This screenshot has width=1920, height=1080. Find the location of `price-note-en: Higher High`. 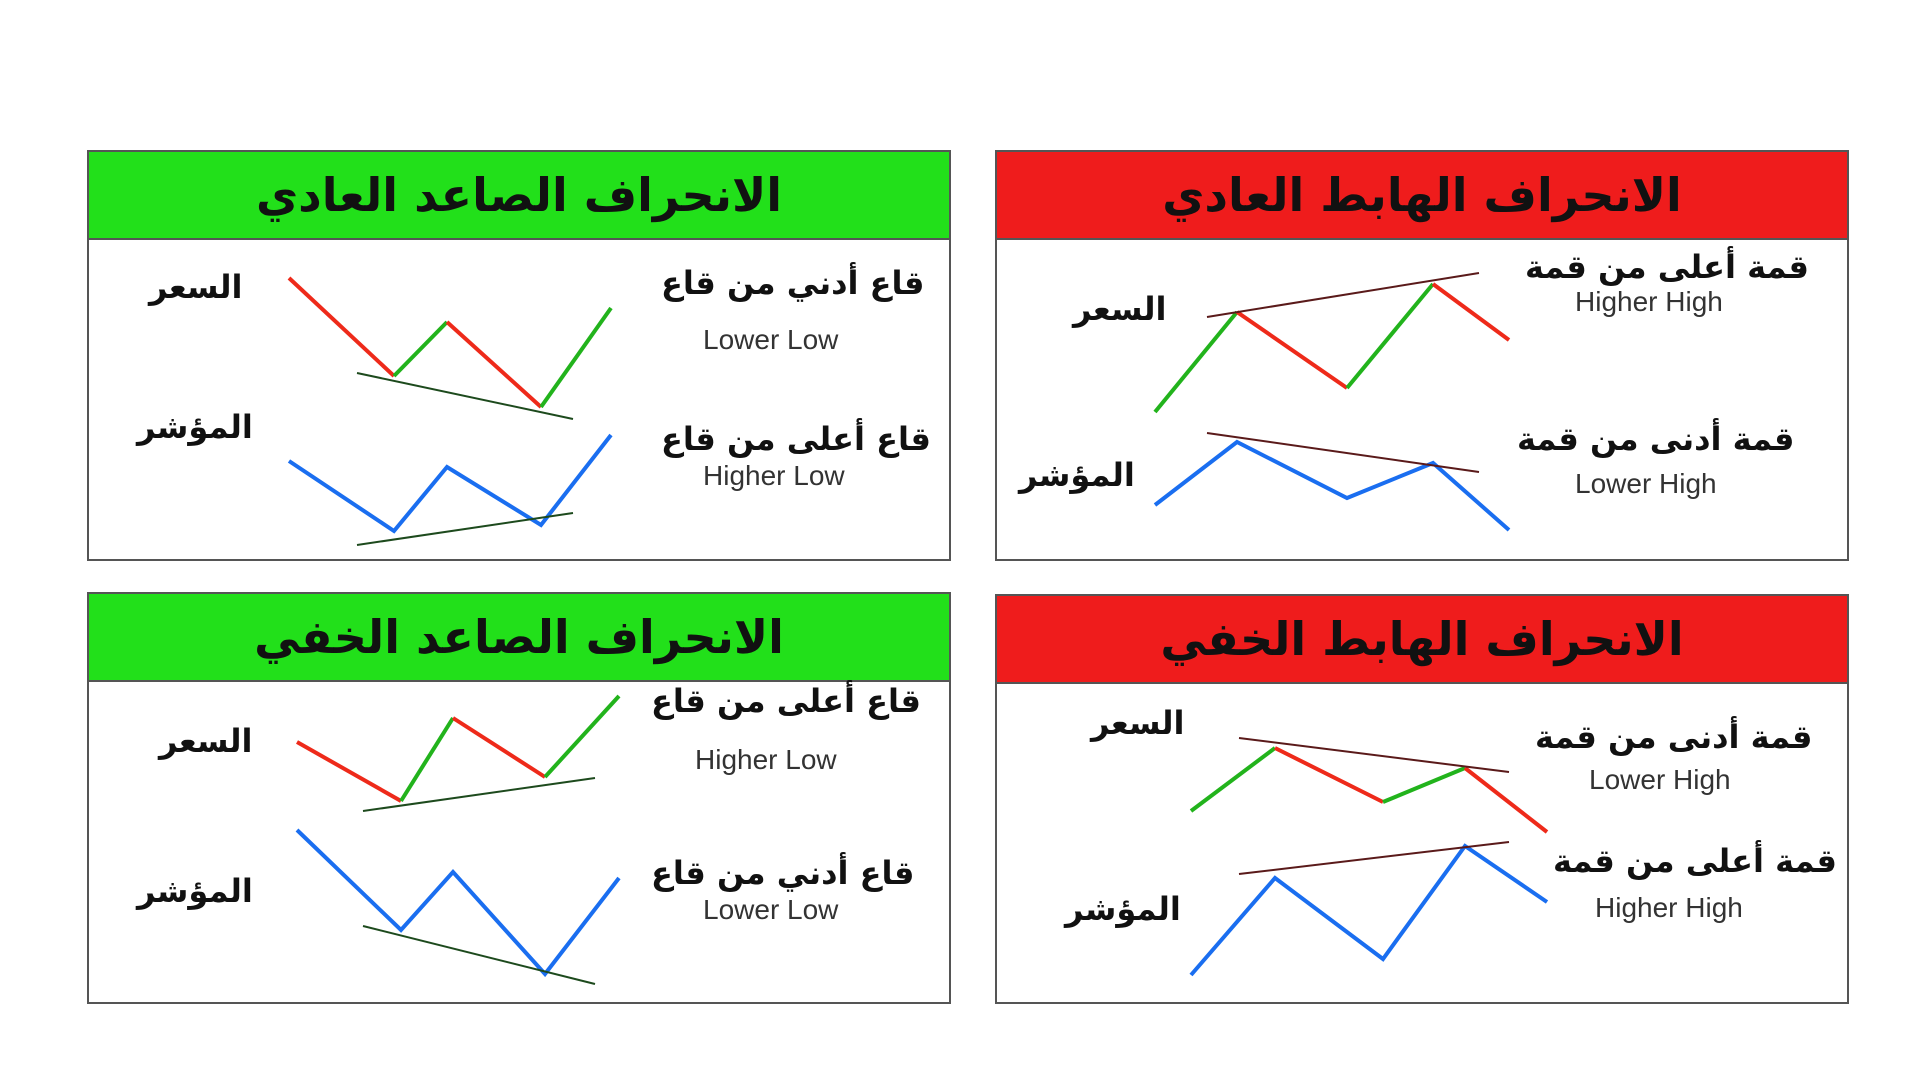

price-note-en: Higher High is located at coordinates (1649, 301).